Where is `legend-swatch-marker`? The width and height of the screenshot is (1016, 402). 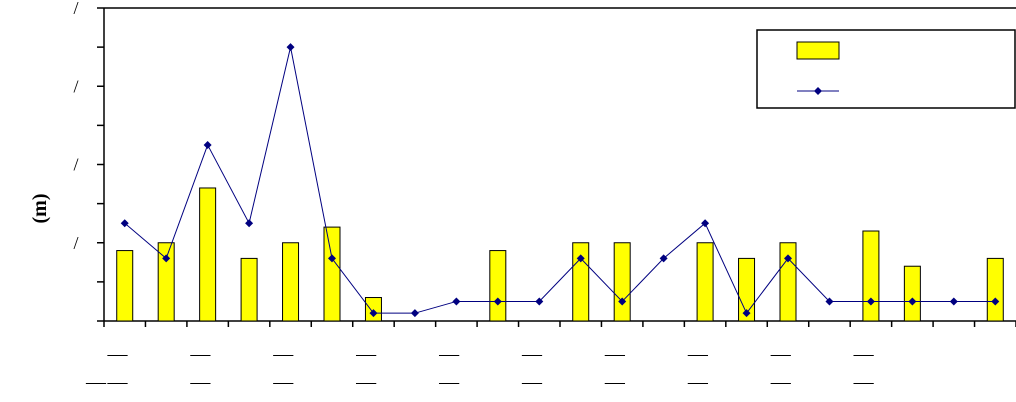
legend-swatch-marker is located at coordinates (818, 91).